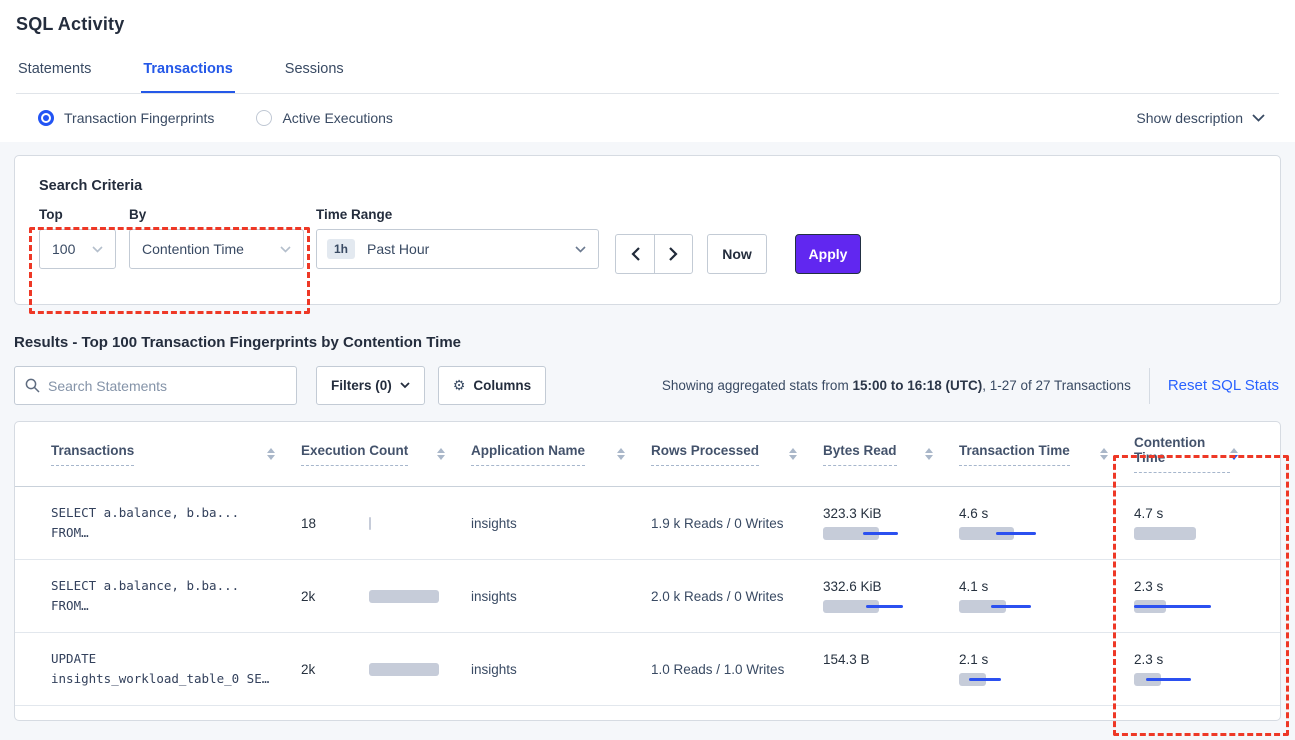 The height and width of the screenshot is (740, 1295). I want to click on show-description-toggle: Show description, so click(1206, 118).